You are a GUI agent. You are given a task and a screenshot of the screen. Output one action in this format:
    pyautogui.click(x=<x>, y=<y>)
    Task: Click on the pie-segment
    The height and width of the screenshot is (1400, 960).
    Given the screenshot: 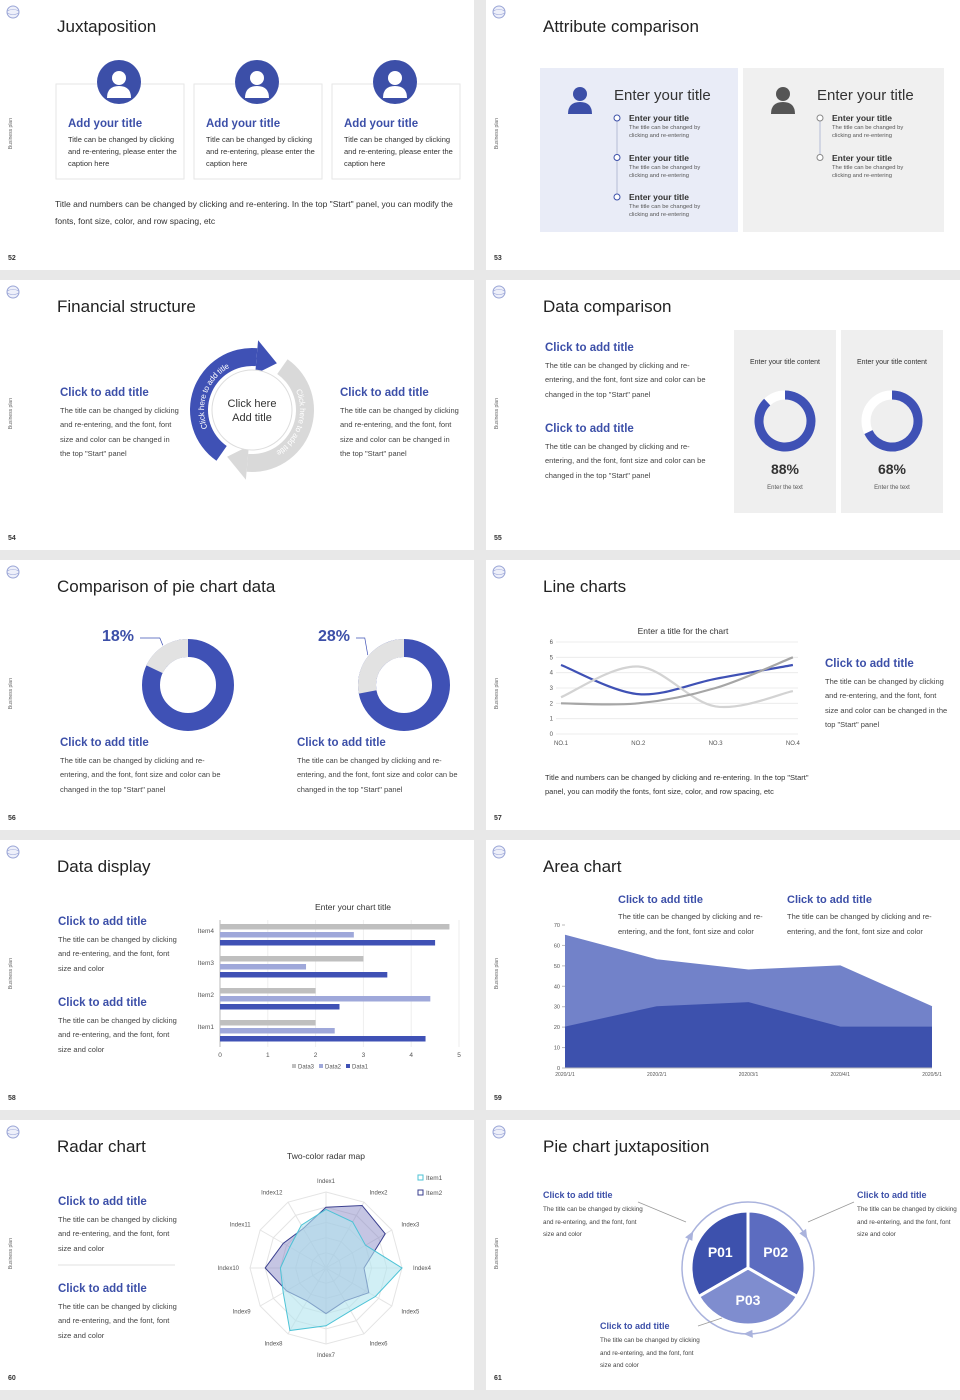 What is the action you would take?
    pyautogui.click(x=748, y=1296)
    